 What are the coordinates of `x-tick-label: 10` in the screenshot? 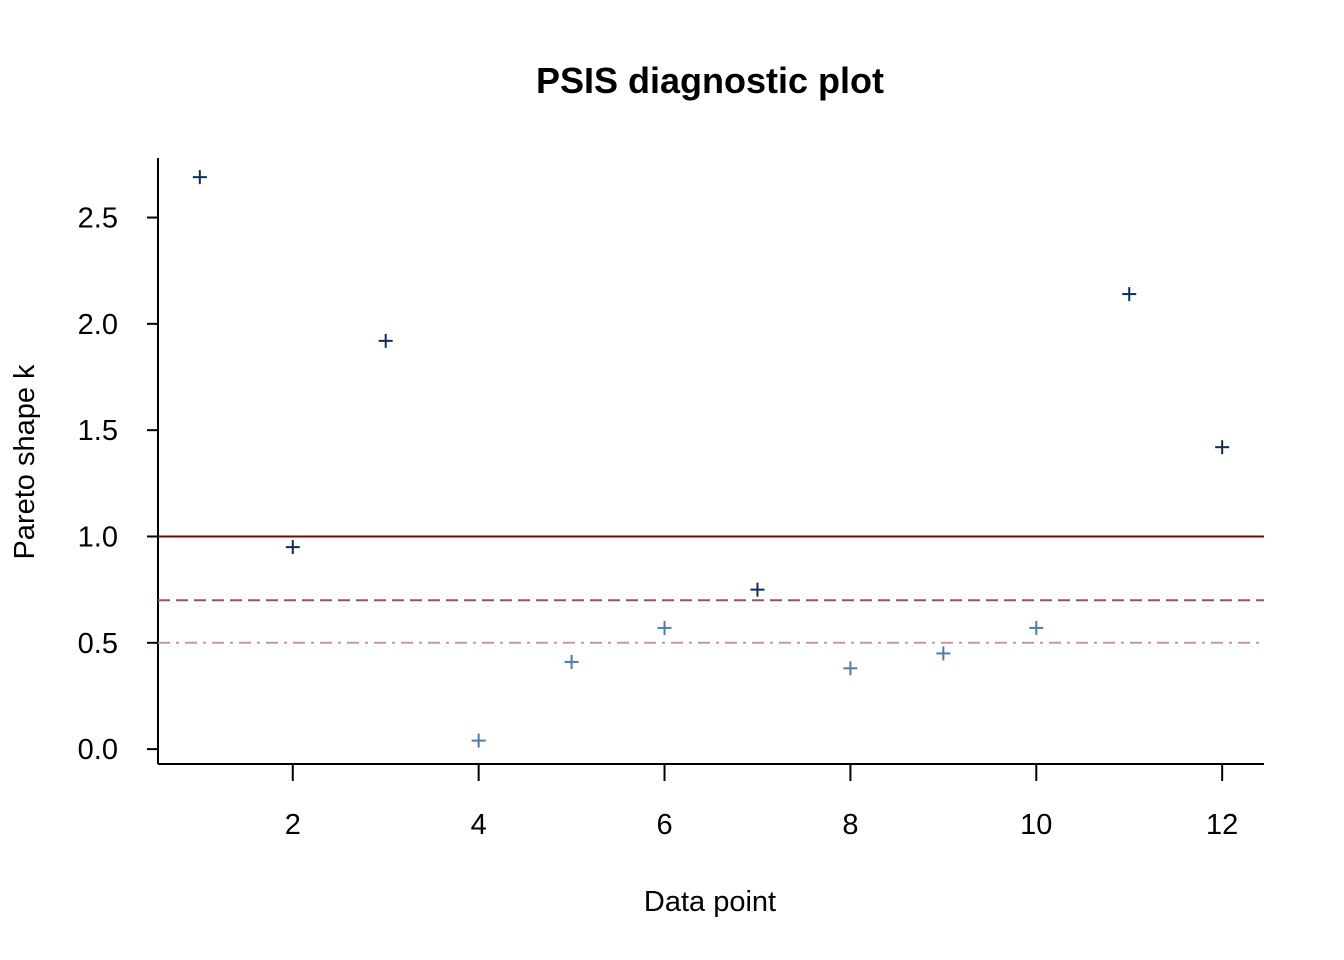 It's located at (1036, 825).